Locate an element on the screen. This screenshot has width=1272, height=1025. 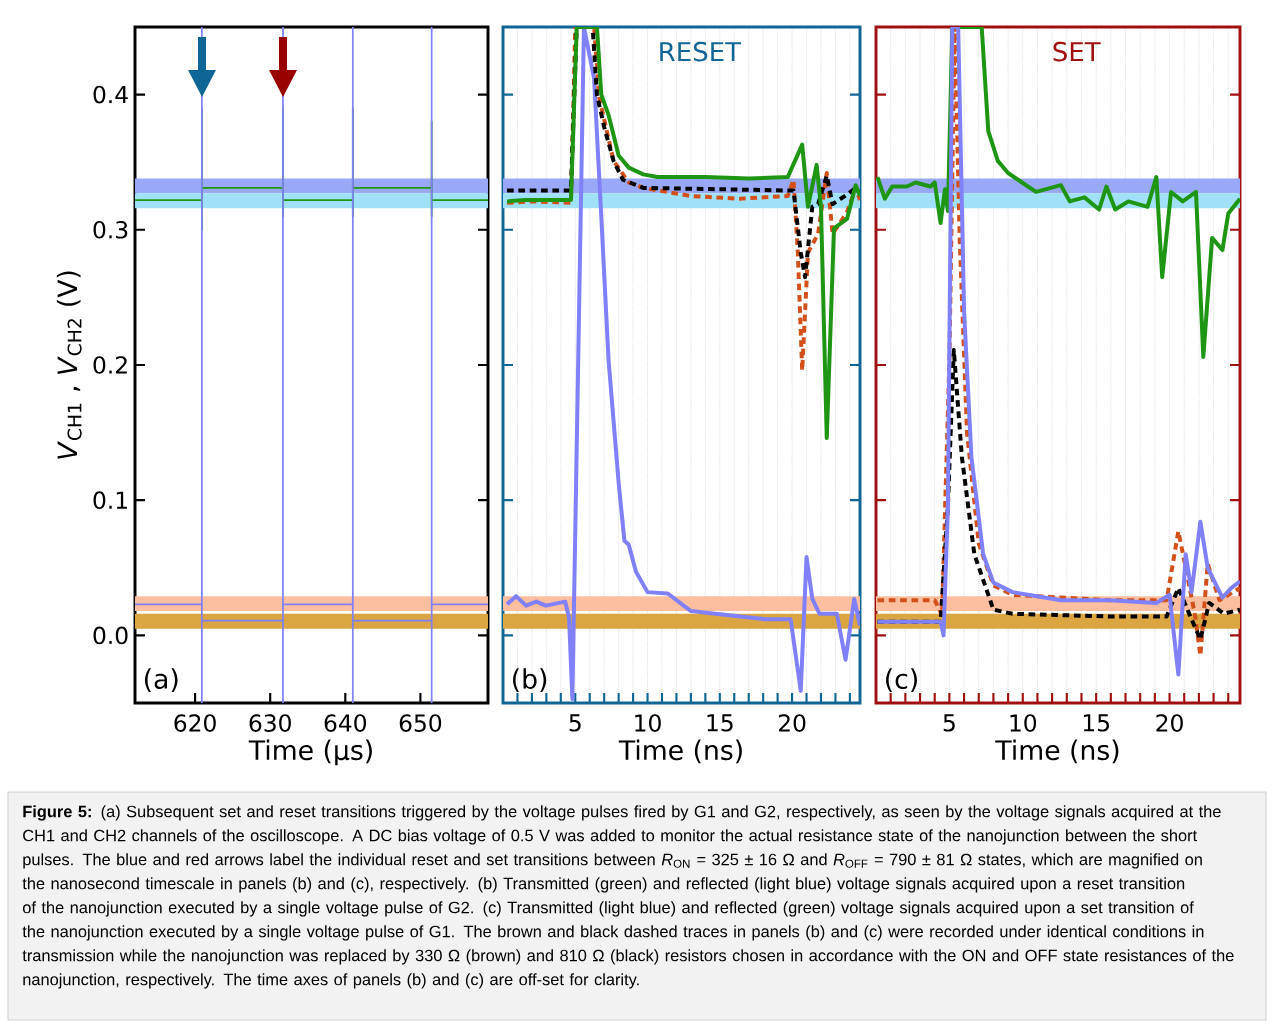
y-axis-title: V$_{CH1}$ , V$_{CH2}$ (V) is located at coordinates (69, 365).